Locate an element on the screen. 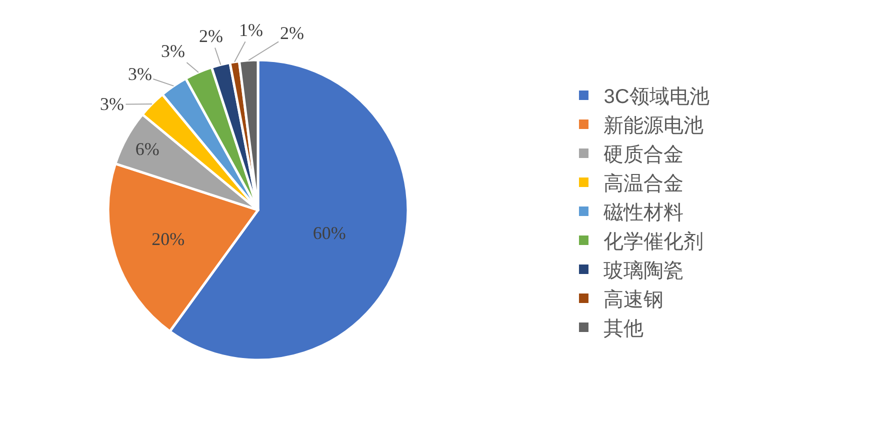 Image resolution: width=874 pixels, height=431 pixels. legend-label: 化学催化剂 is located at coordinates (654, 241).